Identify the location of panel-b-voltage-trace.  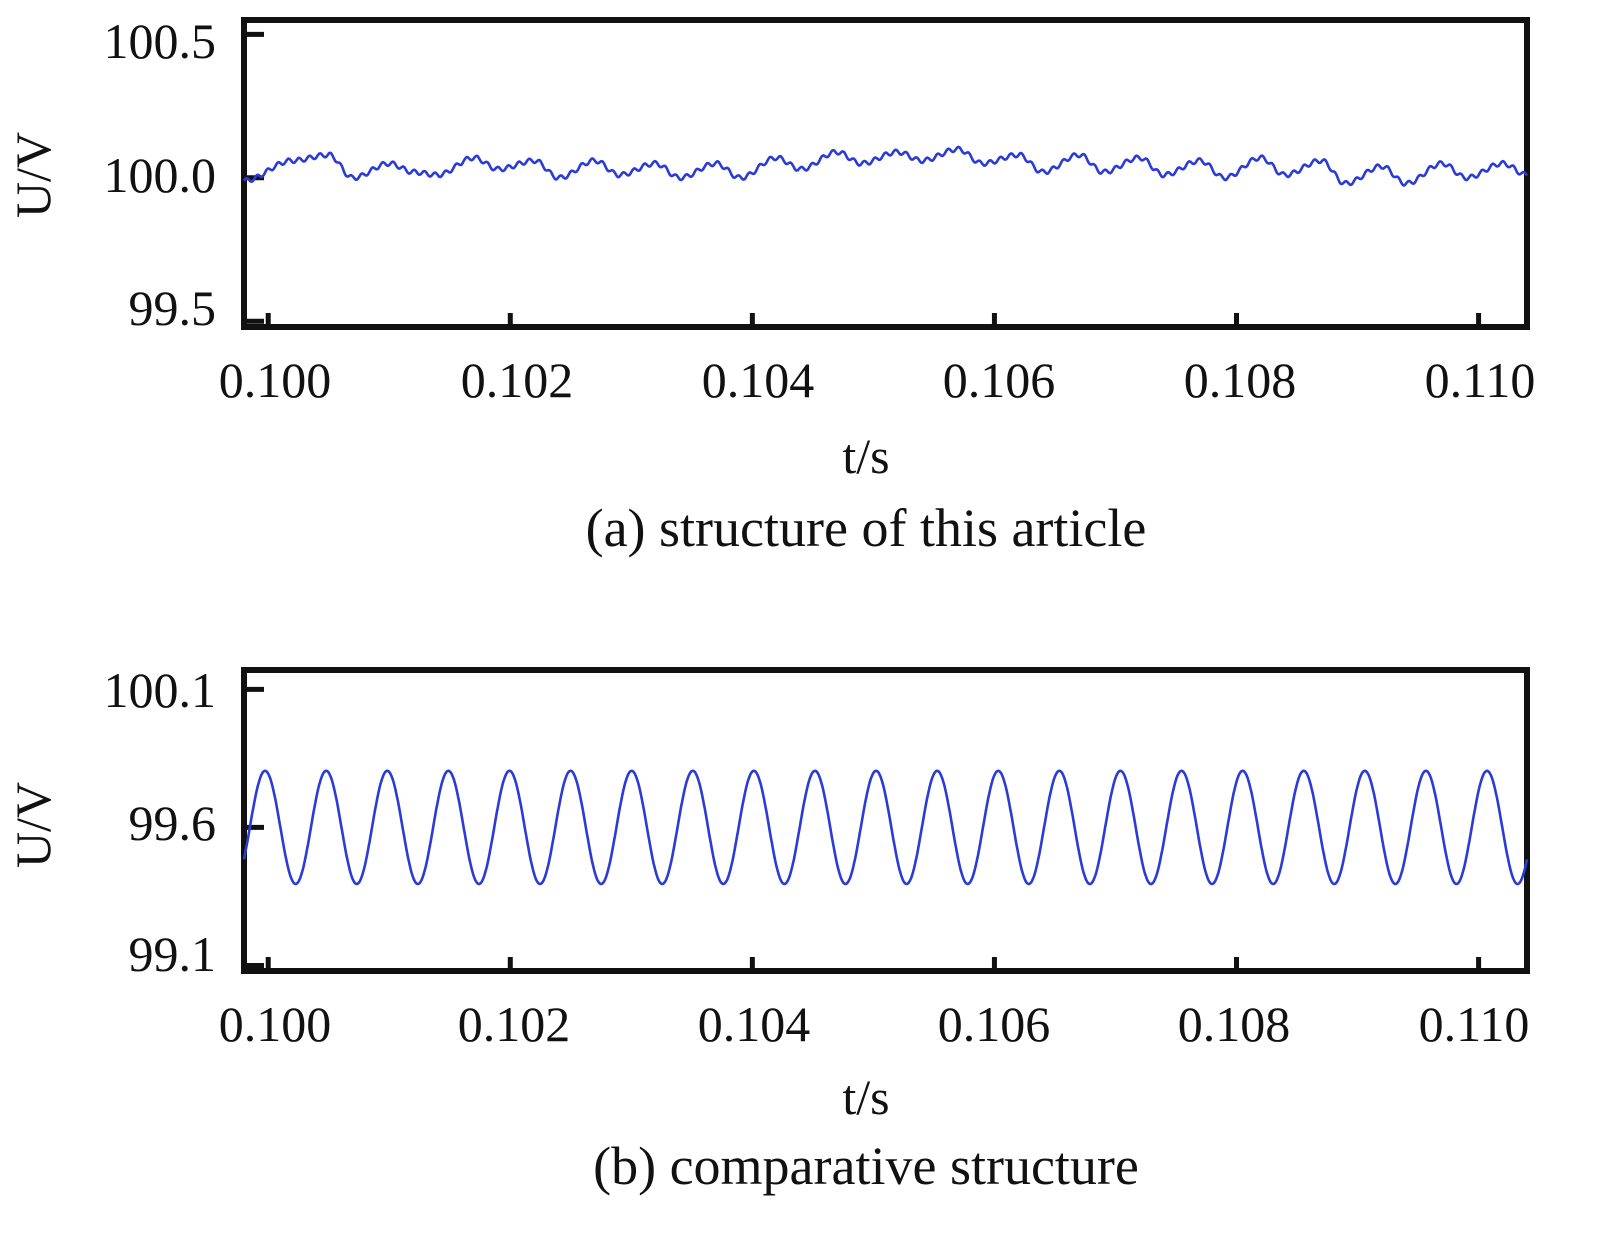
(885, 827).